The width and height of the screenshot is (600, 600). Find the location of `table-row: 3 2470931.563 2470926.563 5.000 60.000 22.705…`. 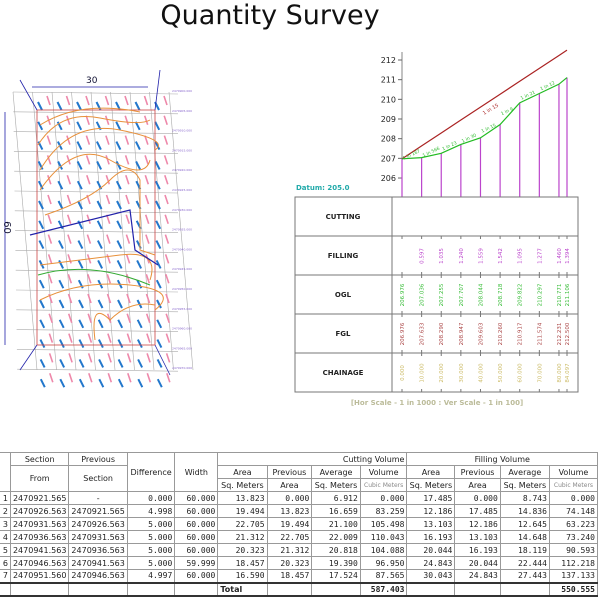

table-row: 3 2470931.563 2470926.563 5.000 60.000 22.705… is located at coordinates (299, 524).